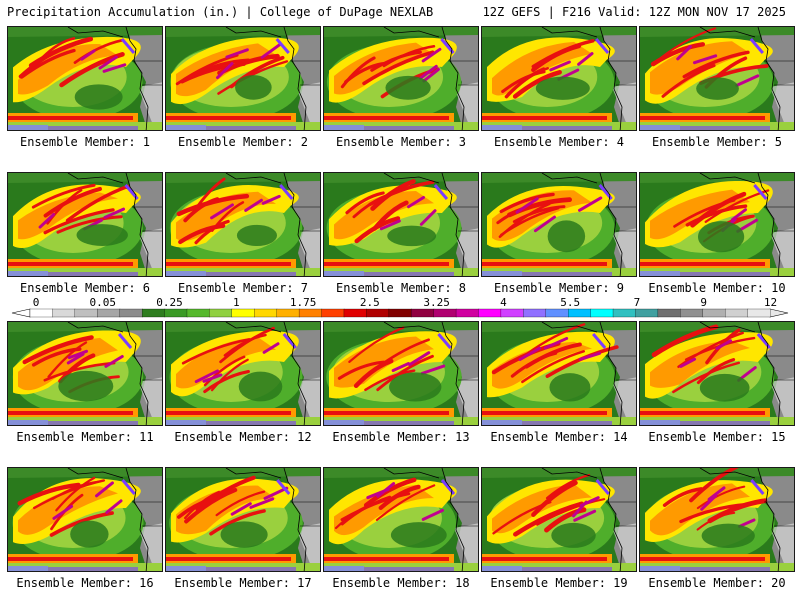  What do you see at coordinates (717, 437) in the screenshot?
I see `ensemble-member-label: Ensemble Member: 15` at bounding box center [717, 437].